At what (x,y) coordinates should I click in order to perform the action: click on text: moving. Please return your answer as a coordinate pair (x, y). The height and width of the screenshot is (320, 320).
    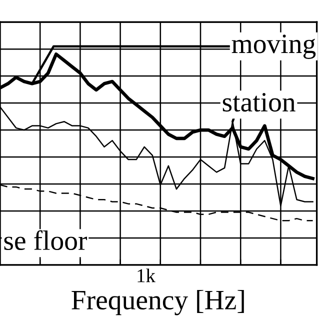
    Looking at the image, I should click on (274, 46).